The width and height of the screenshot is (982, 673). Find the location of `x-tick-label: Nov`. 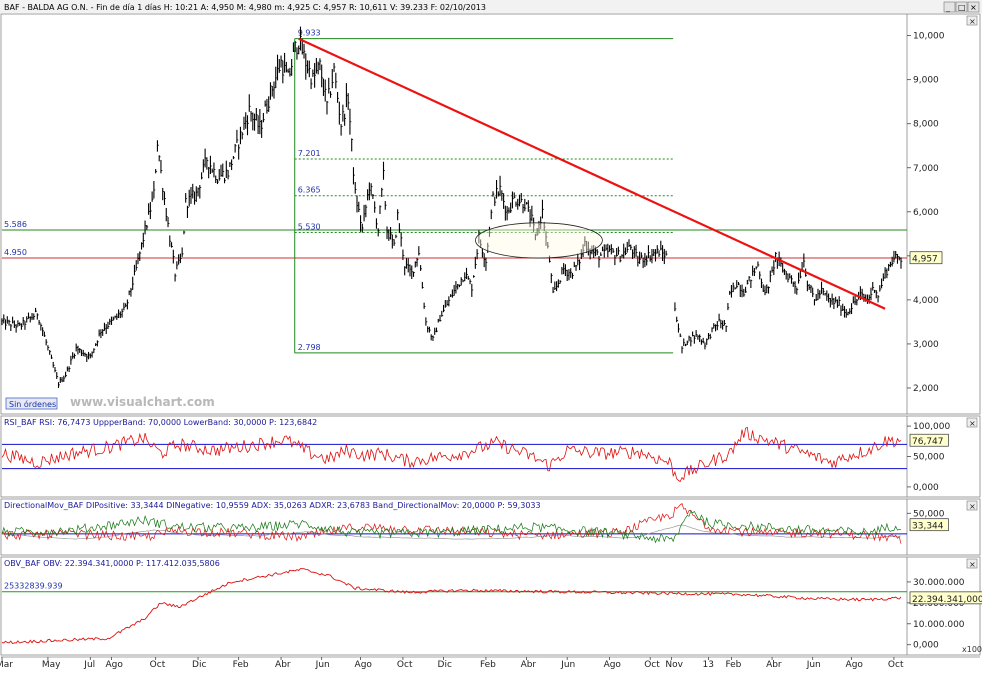

x-tick-label: Nov is located at coordinates (674, 664).